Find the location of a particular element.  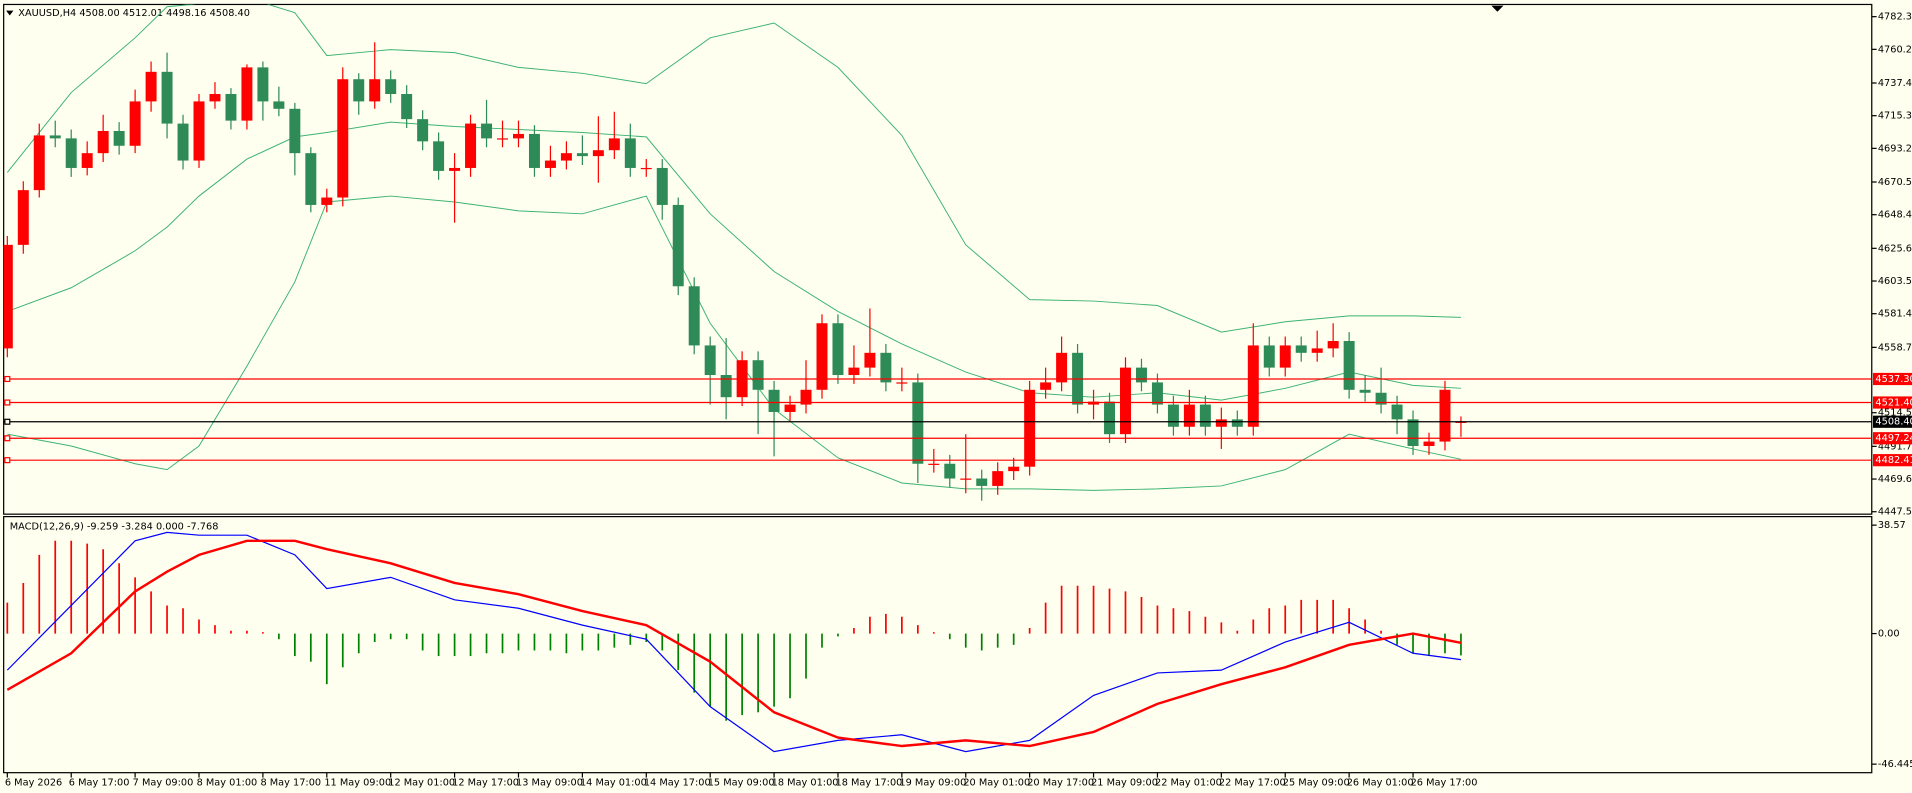

x-tick-label: 26 May 01:00 is located at coordinates (1380, 782).